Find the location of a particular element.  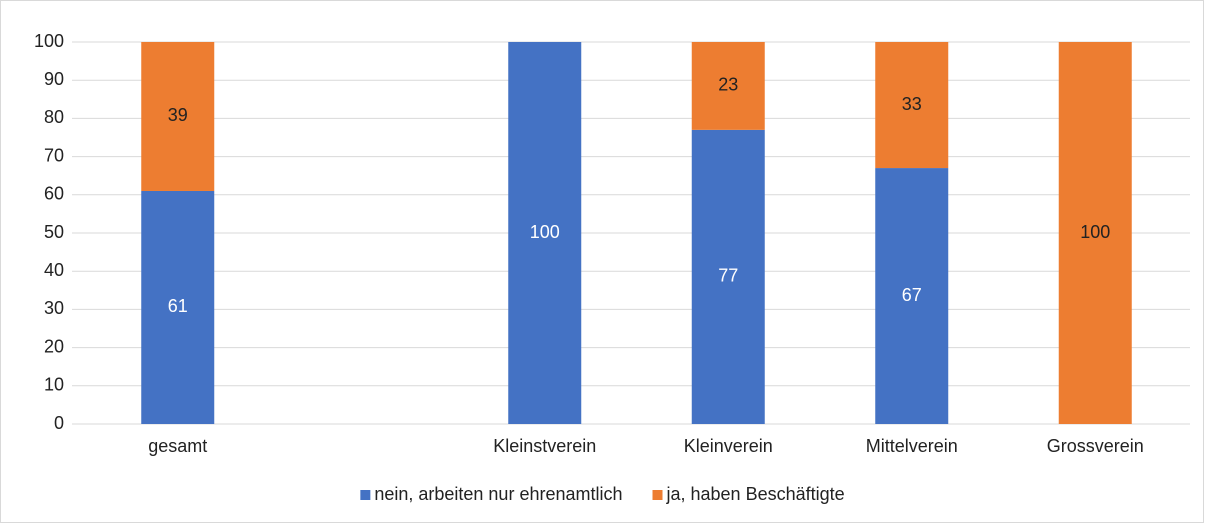

y-tick-label: 80 is located at coordinates (54, 117).